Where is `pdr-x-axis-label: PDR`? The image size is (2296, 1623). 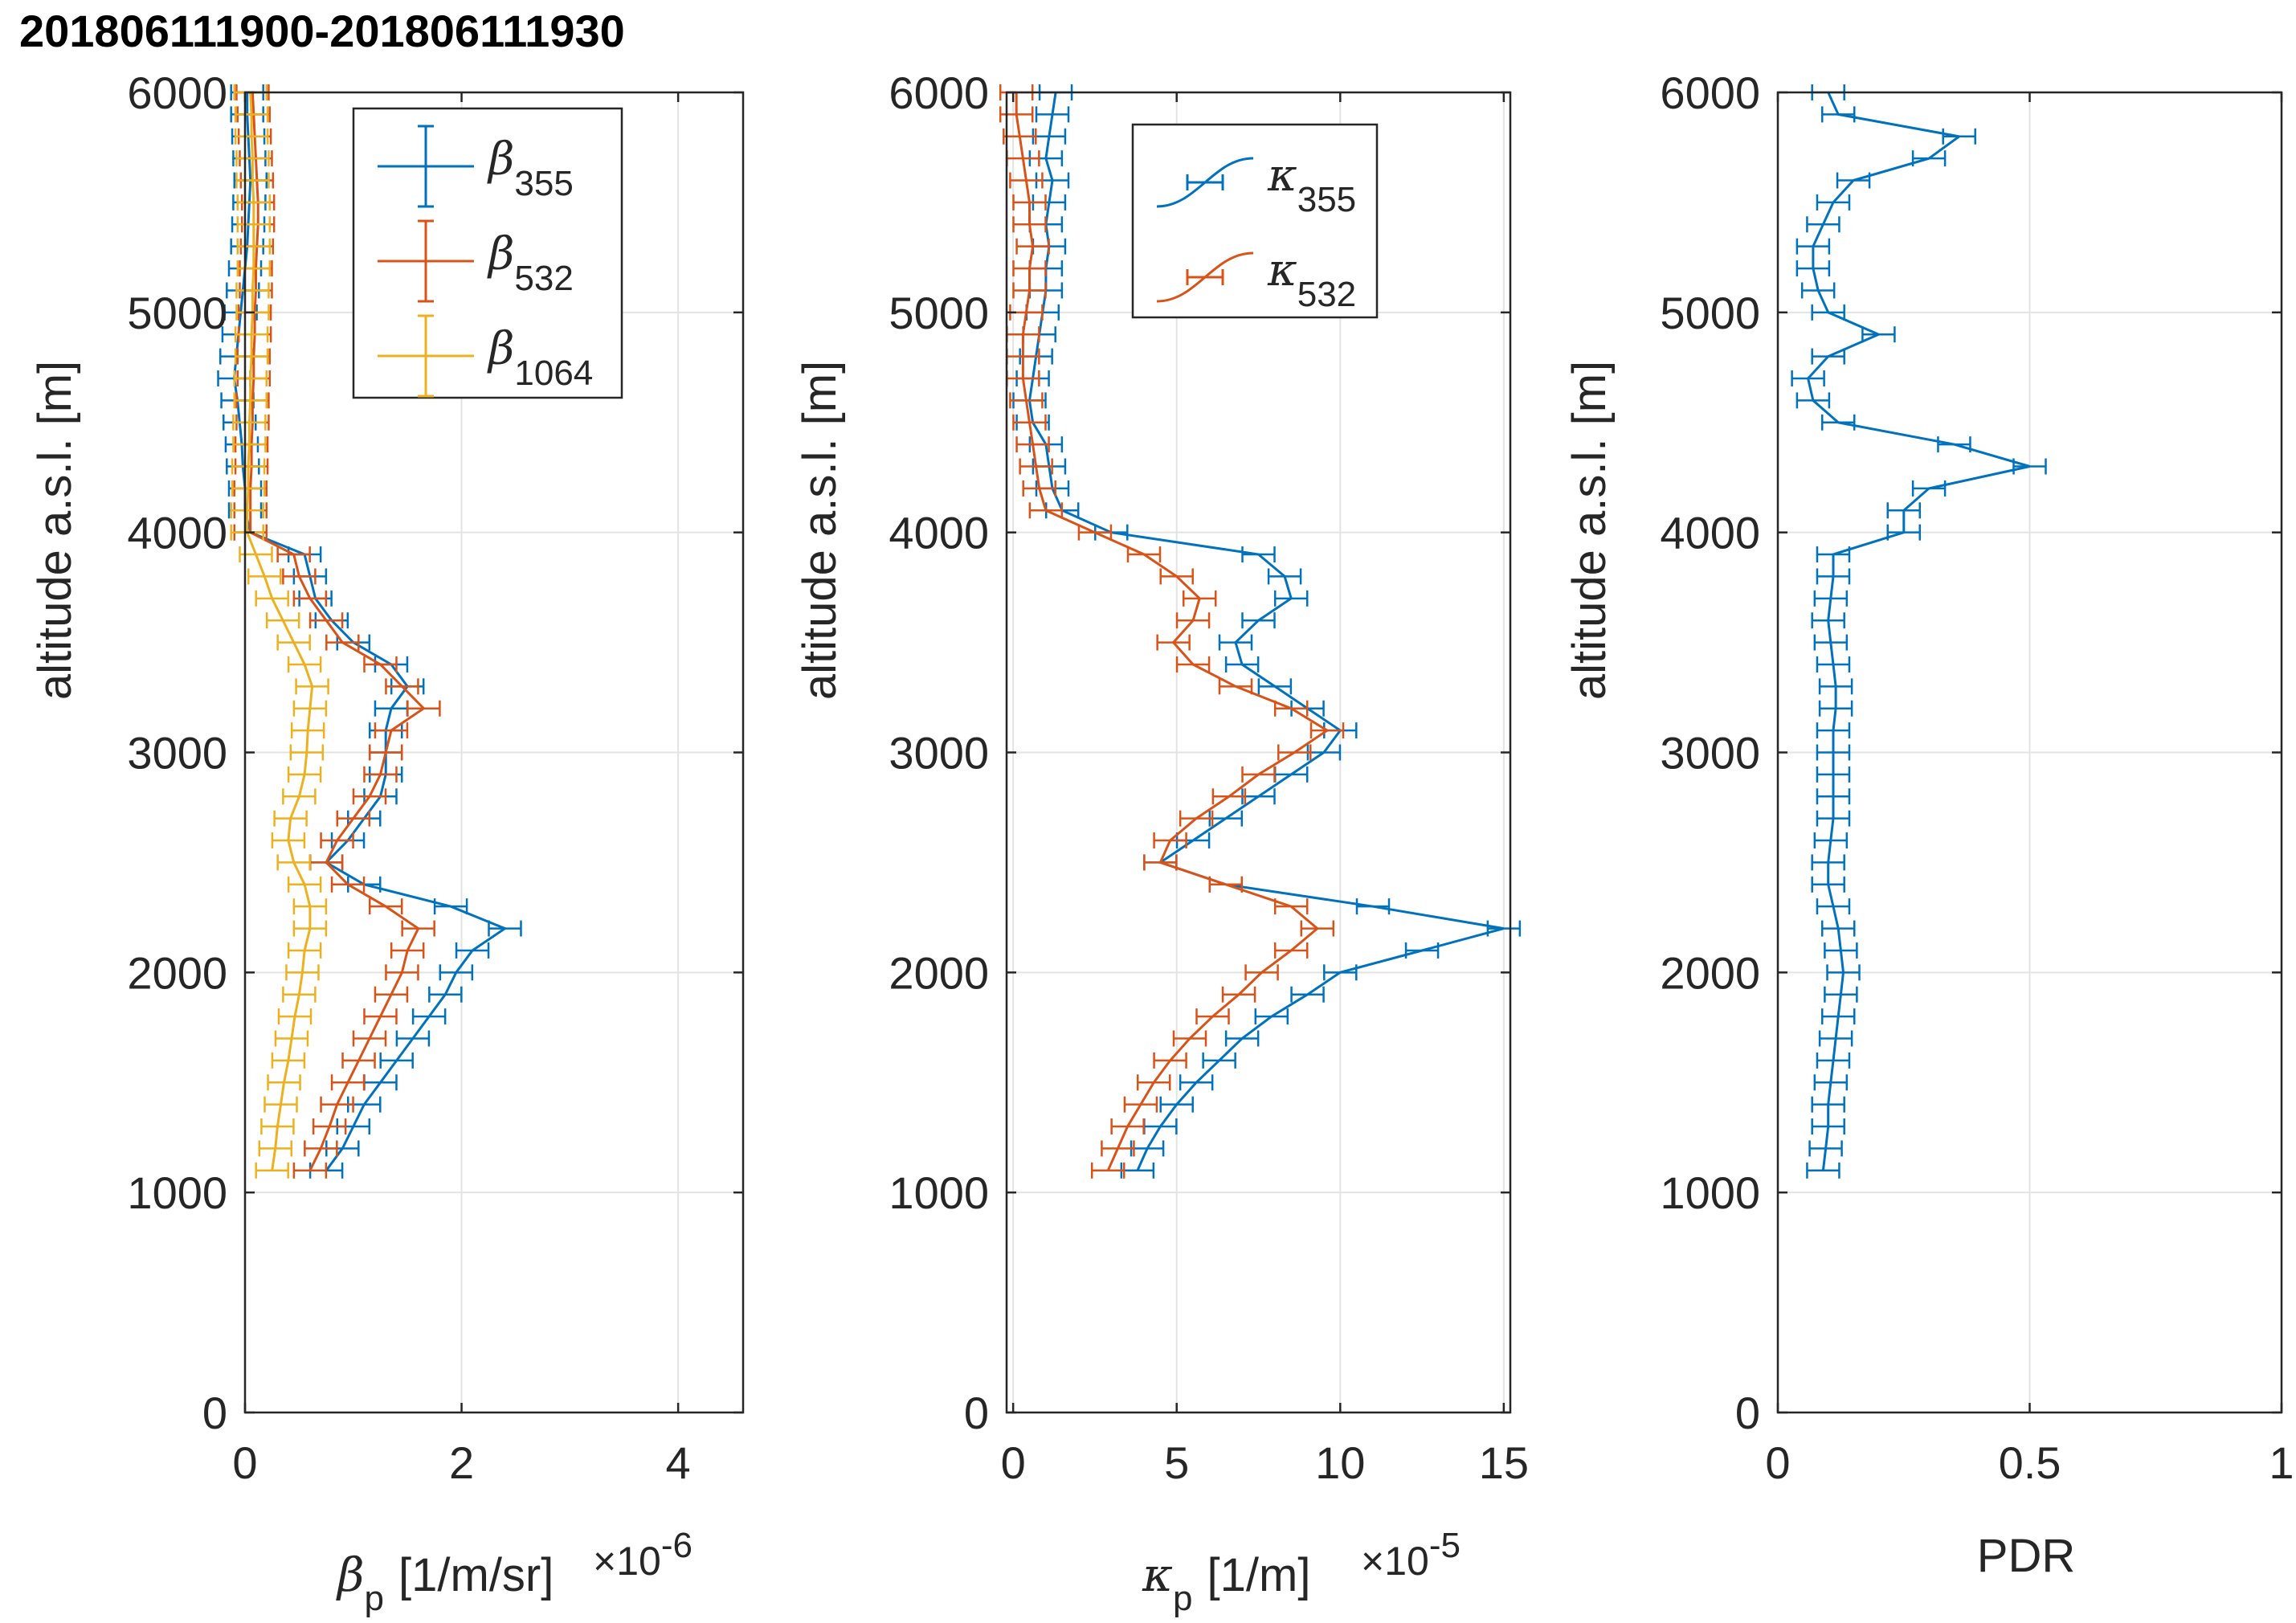
pdr-x-axis-label: PDR is located at coordinates (2026, 1556).